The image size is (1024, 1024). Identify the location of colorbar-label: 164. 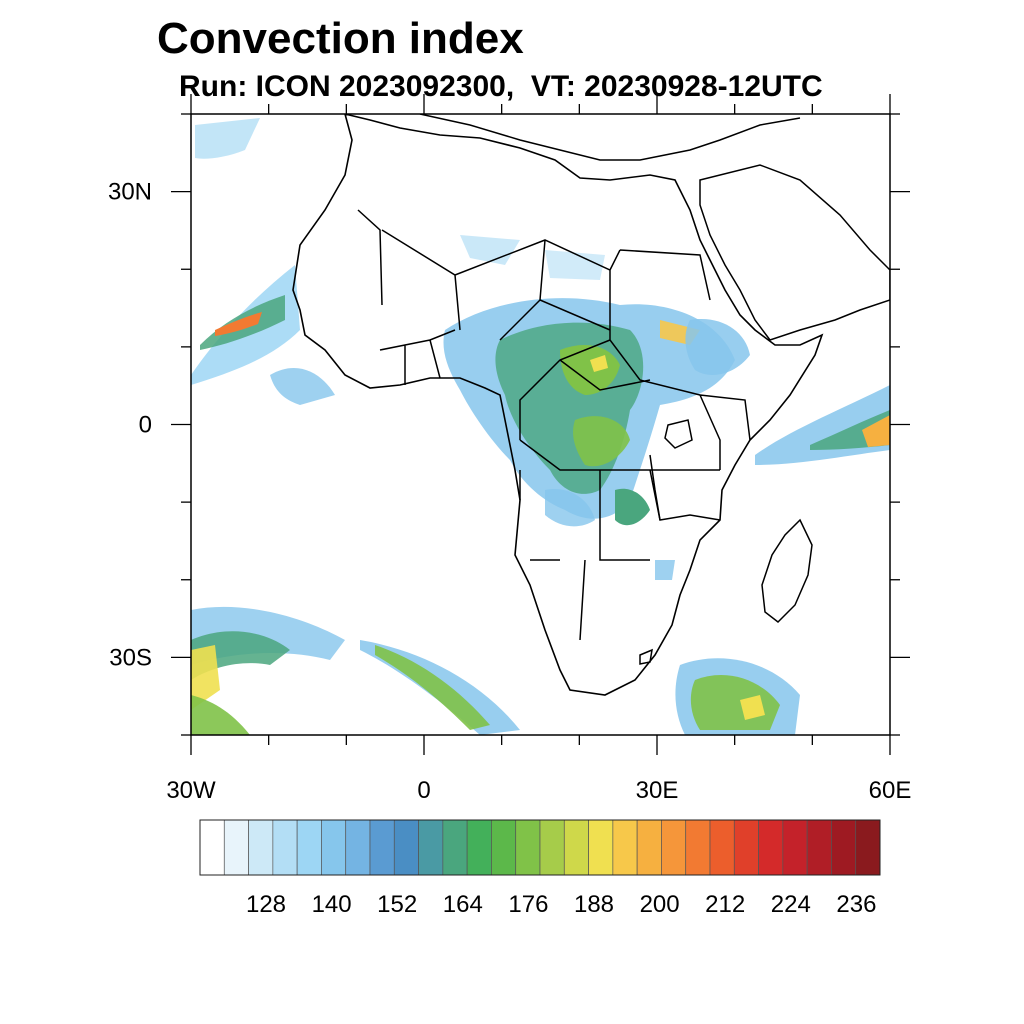
(463, 904).